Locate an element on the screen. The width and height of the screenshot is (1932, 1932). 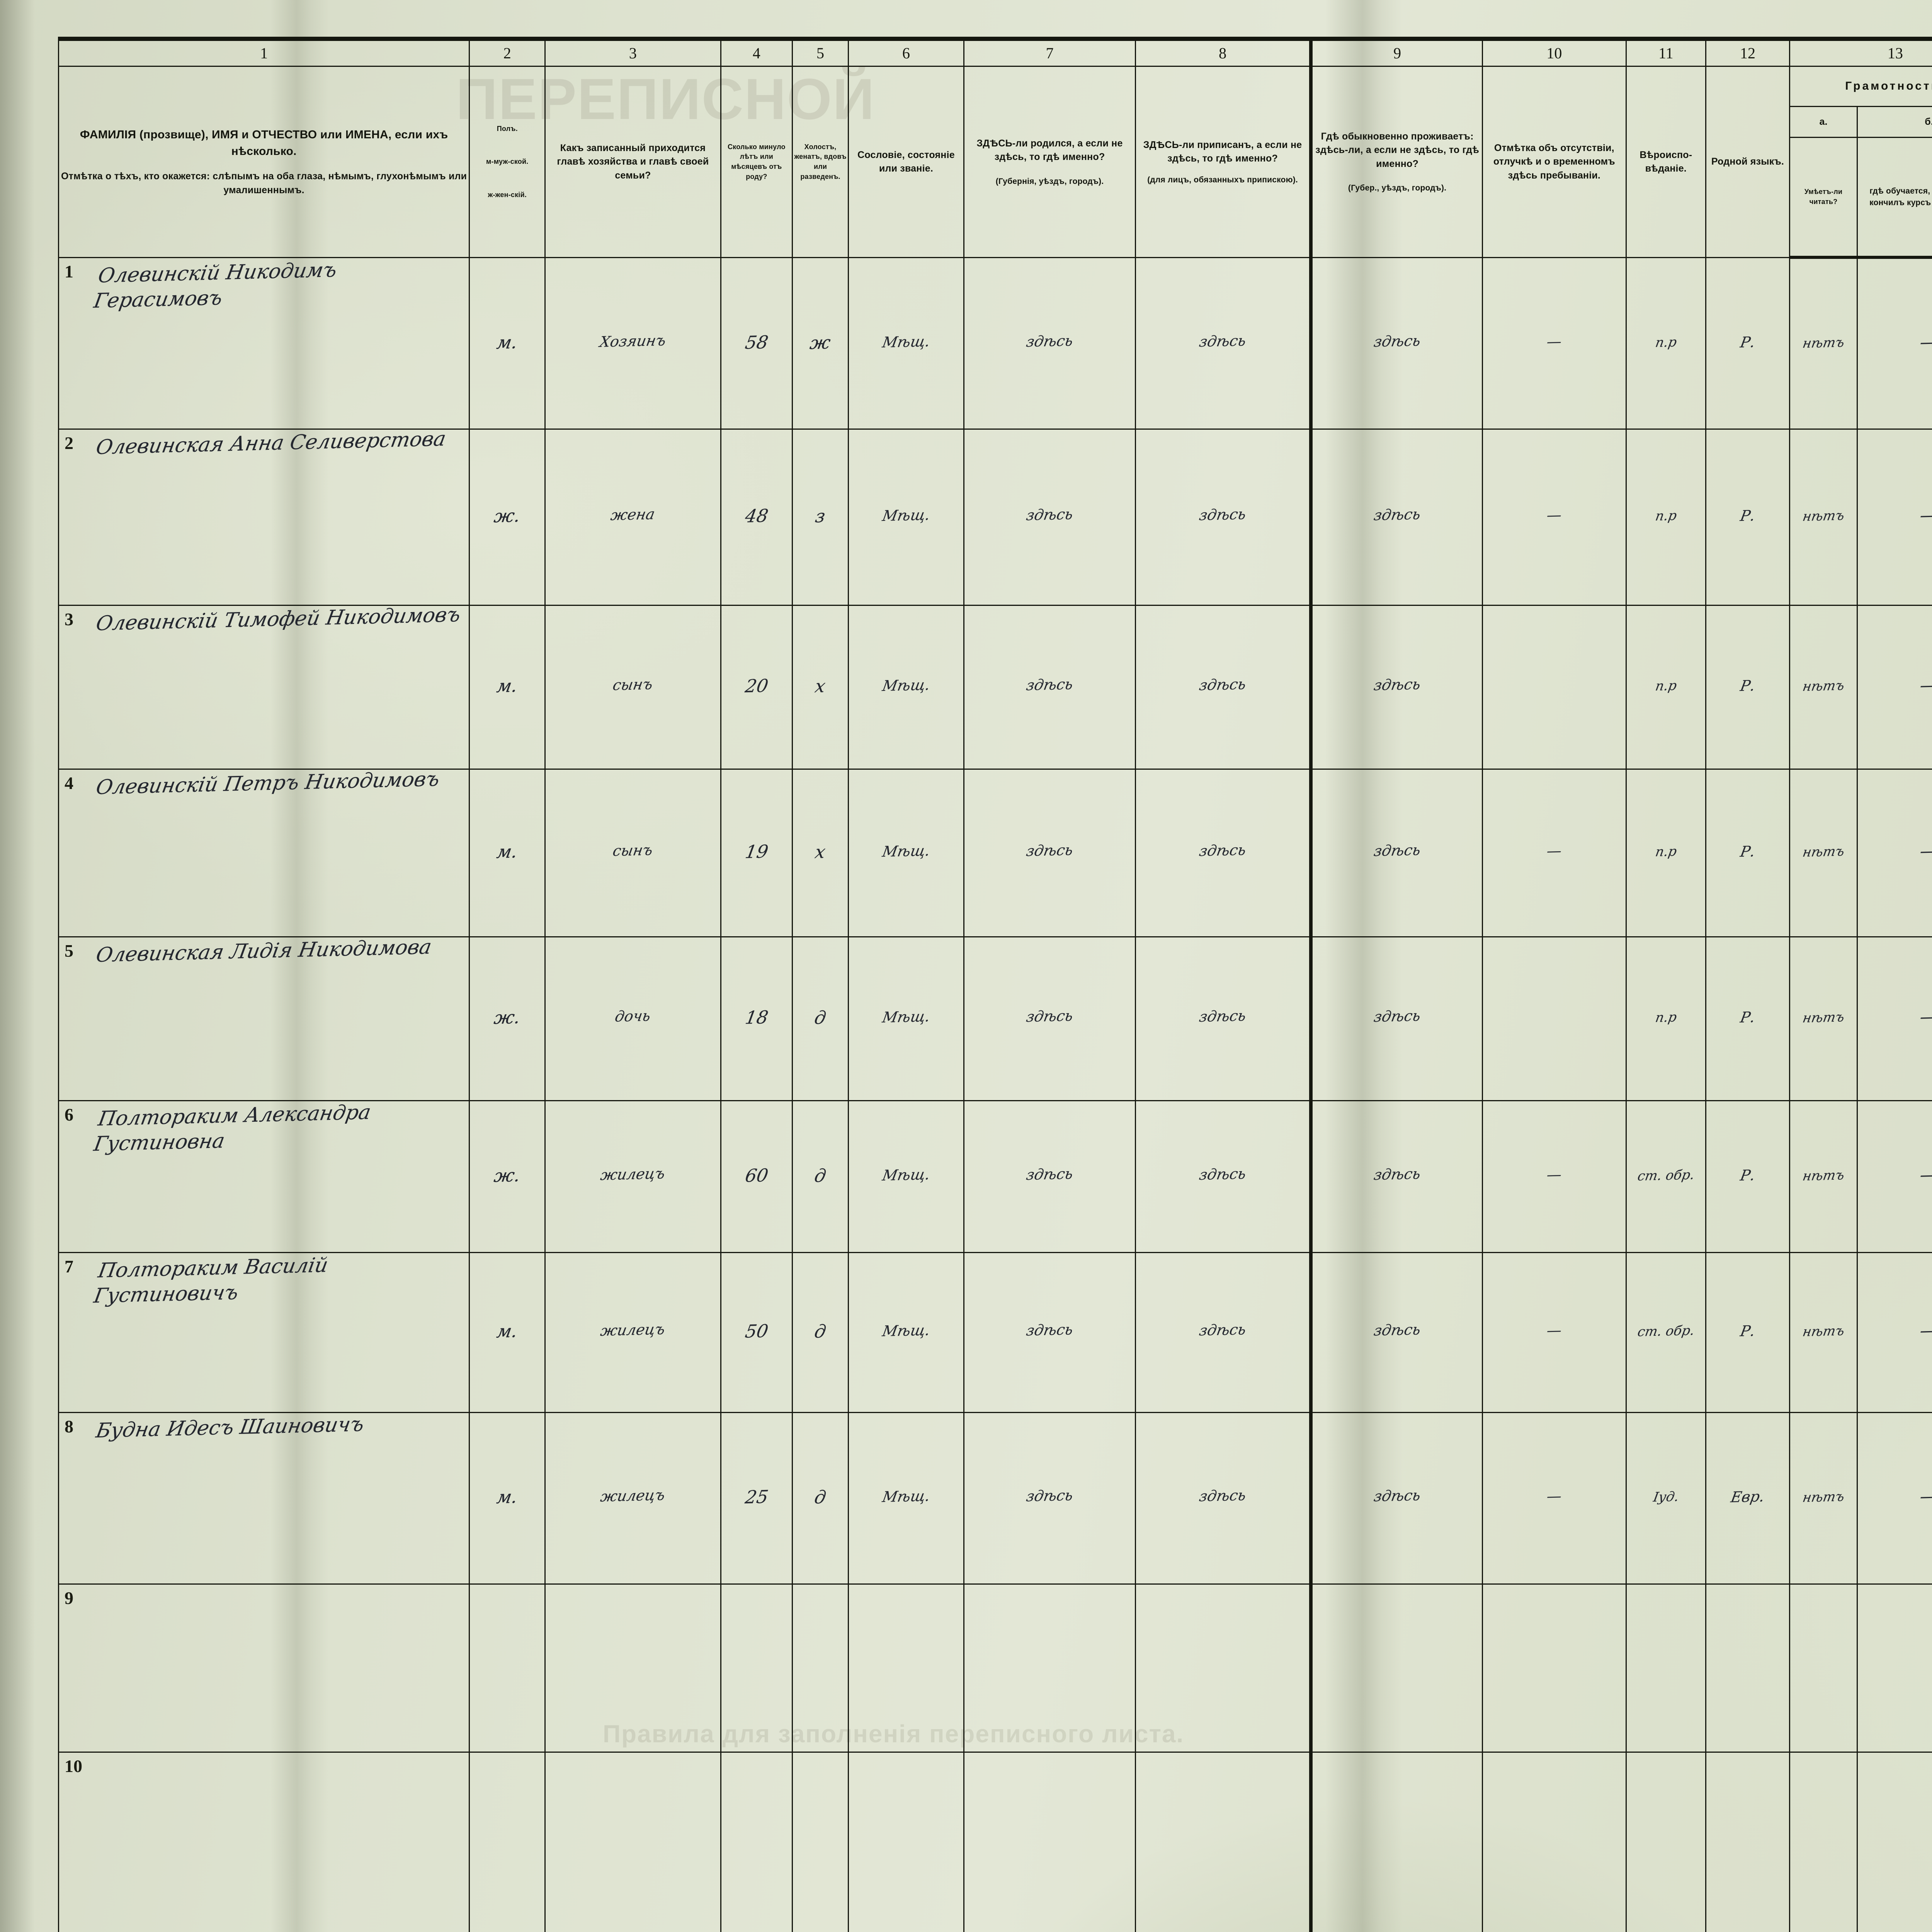
cell-name: 5 Олевинская Лидiя Никодимова is located at coordinates (264, 1018).